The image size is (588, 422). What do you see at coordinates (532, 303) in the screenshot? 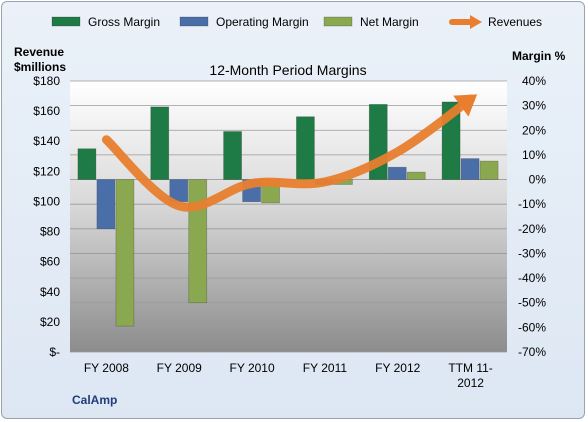
I see `right-tick-label: -50%` at bounding box center [532, 303].